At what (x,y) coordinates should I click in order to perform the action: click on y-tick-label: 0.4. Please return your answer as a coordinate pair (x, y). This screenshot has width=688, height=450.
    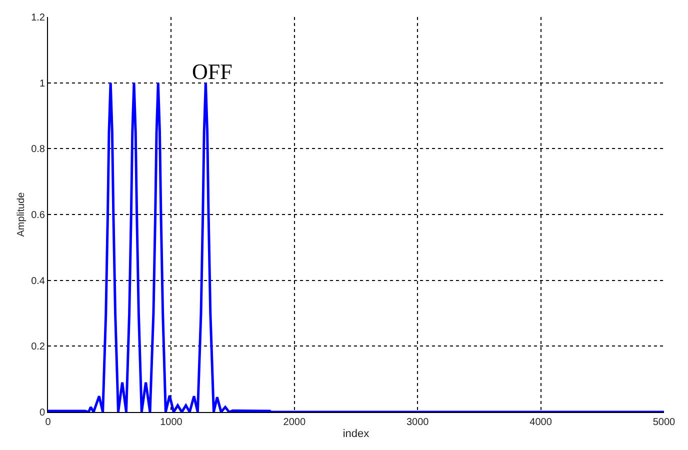
    Looking at the image, I should click on (38, 281).